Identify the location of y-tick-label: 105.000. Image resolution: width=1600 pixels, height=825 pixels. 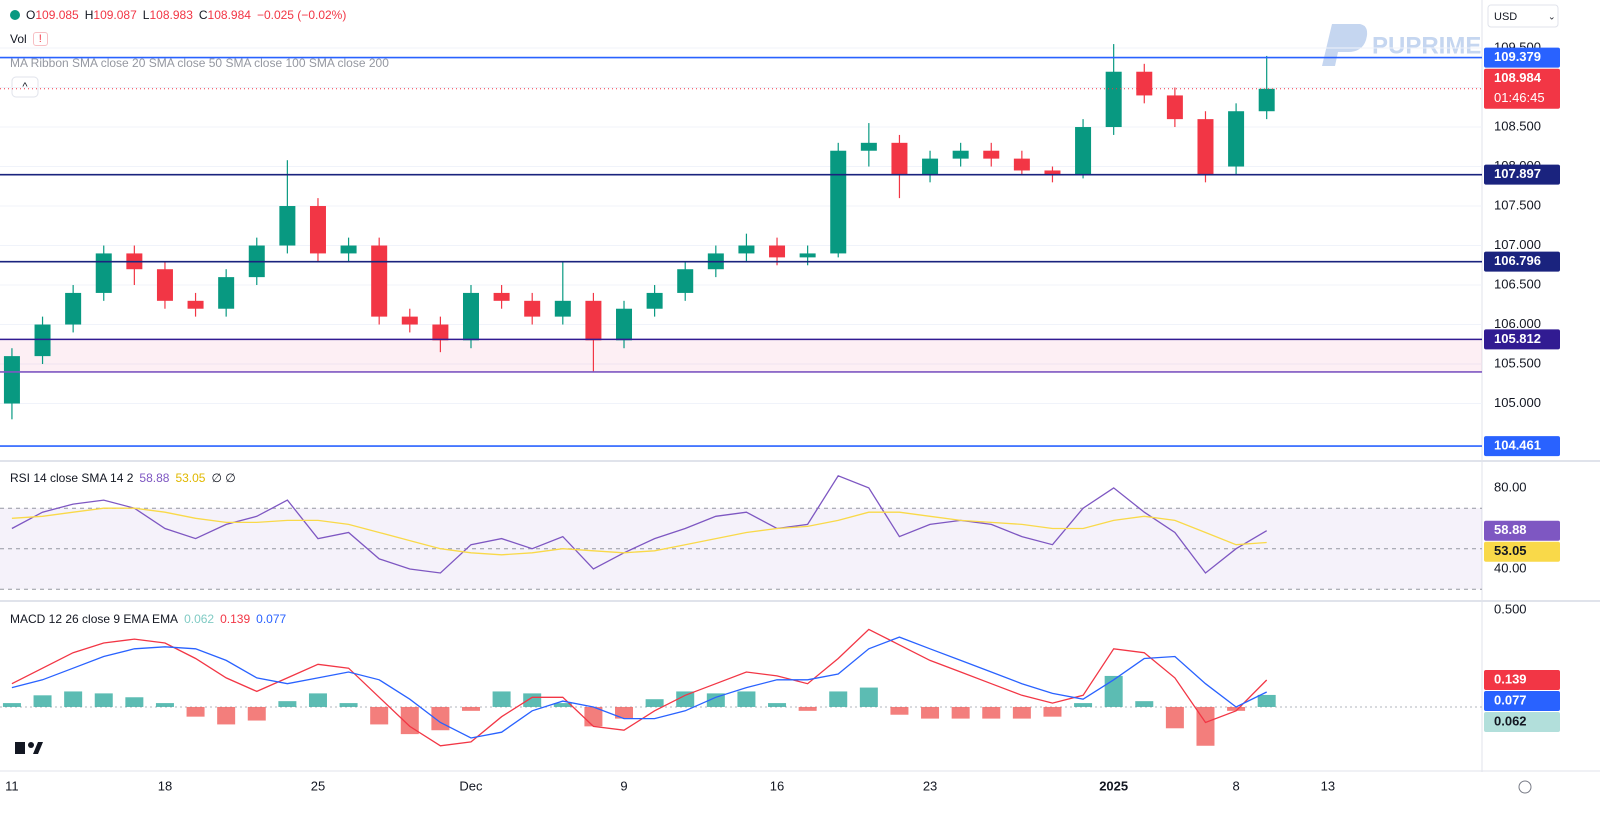
(1517, 402).